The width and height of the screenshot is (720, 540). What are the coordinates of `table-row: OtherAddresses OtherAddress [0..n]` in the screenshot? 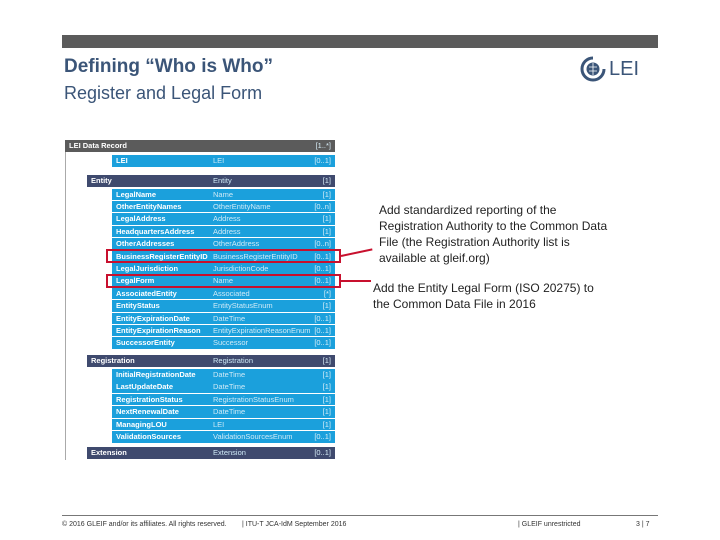 It's located at (223, 244).